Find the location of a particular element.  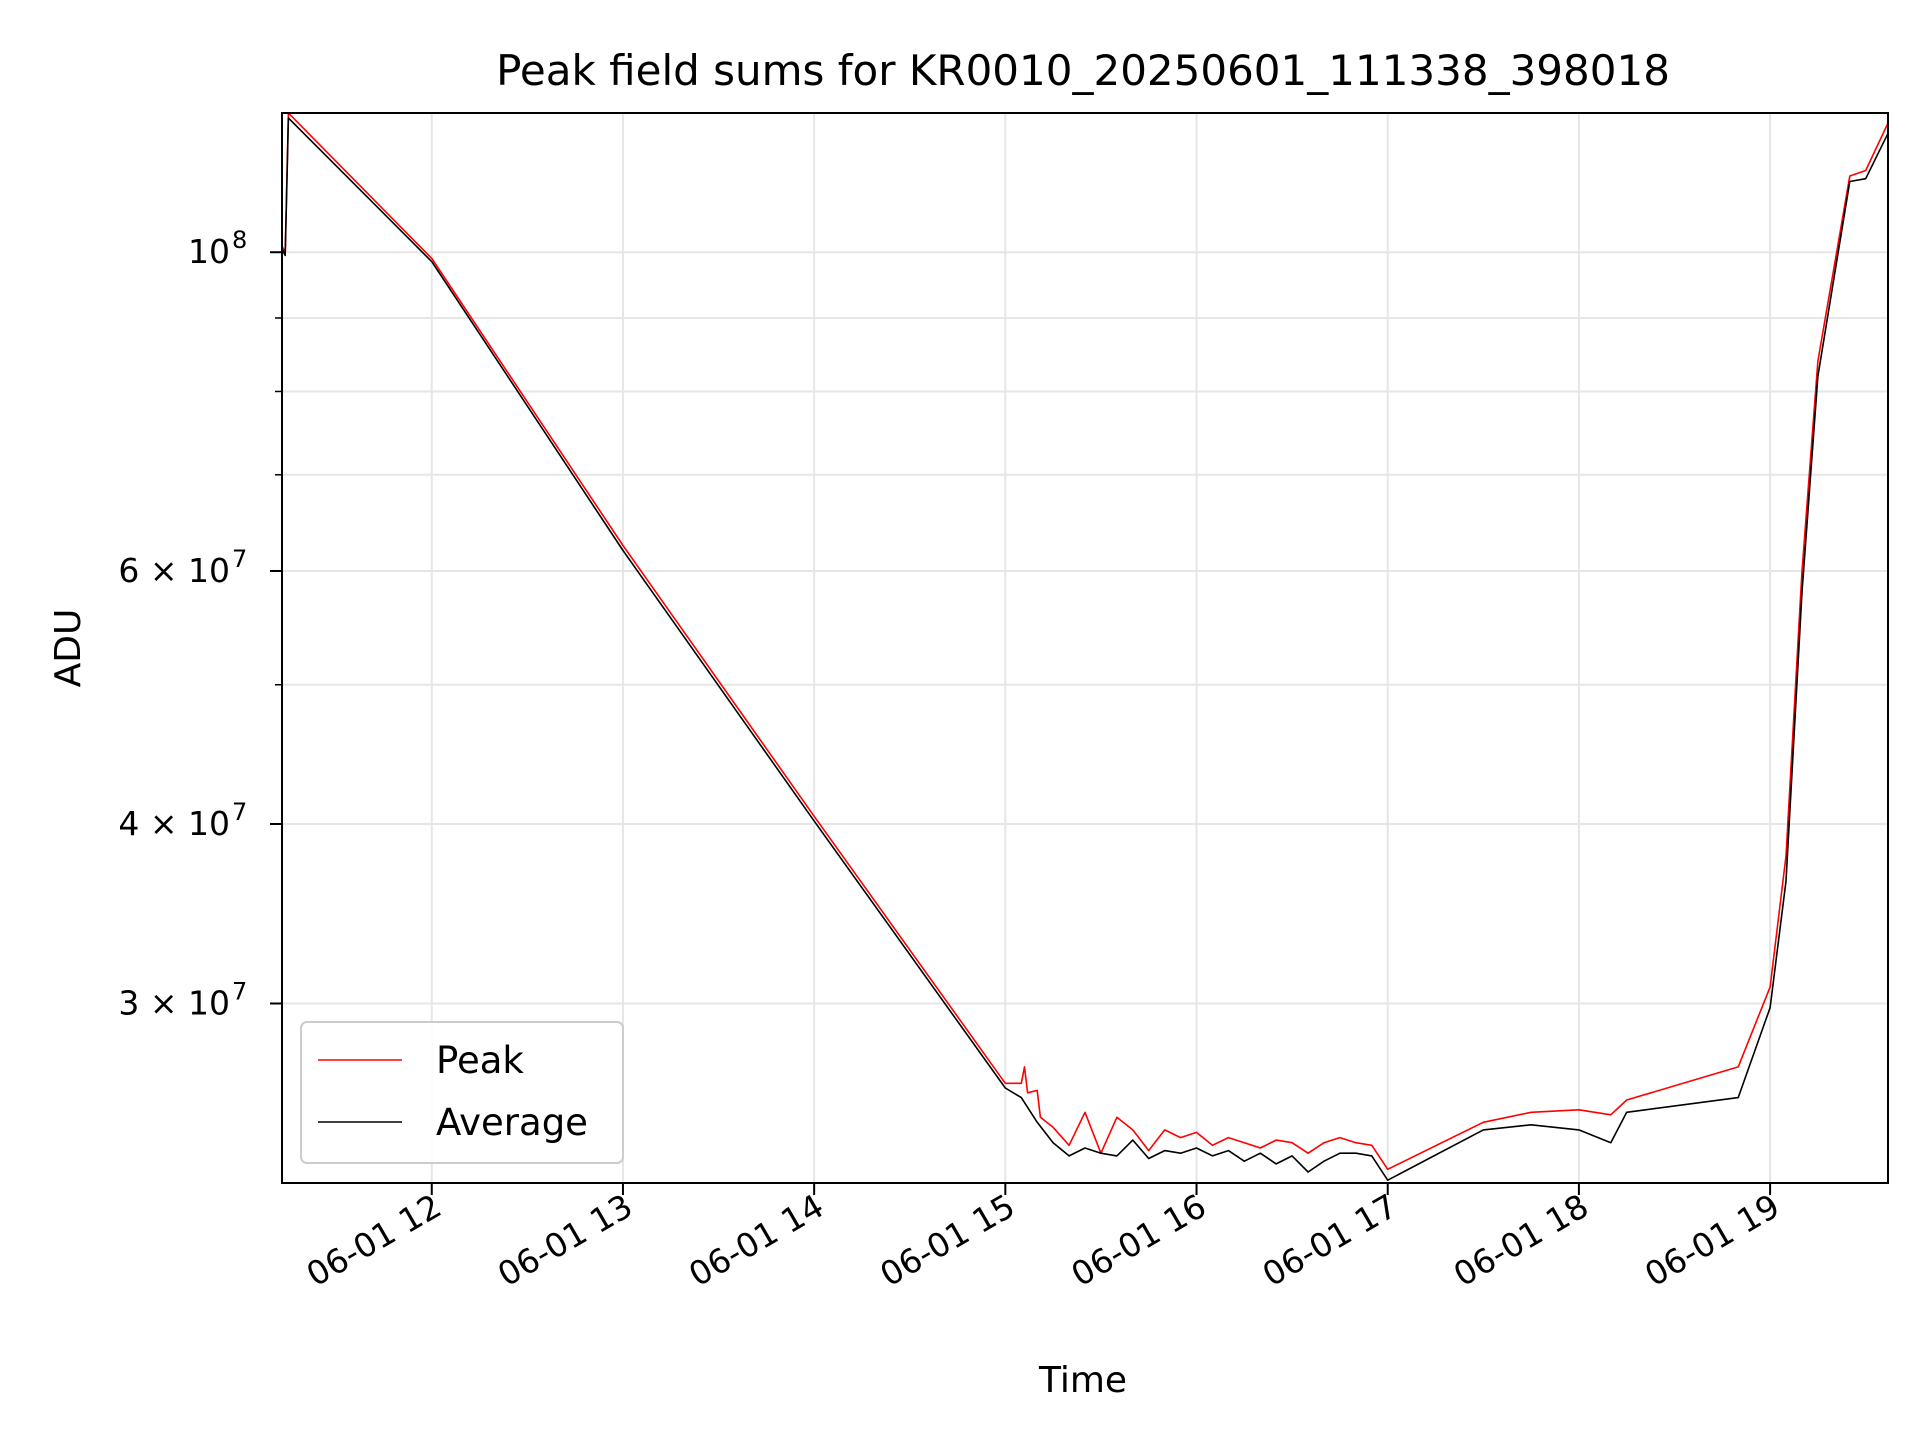

y-tick-exponent: 8 is located at coordinates (239, 240).